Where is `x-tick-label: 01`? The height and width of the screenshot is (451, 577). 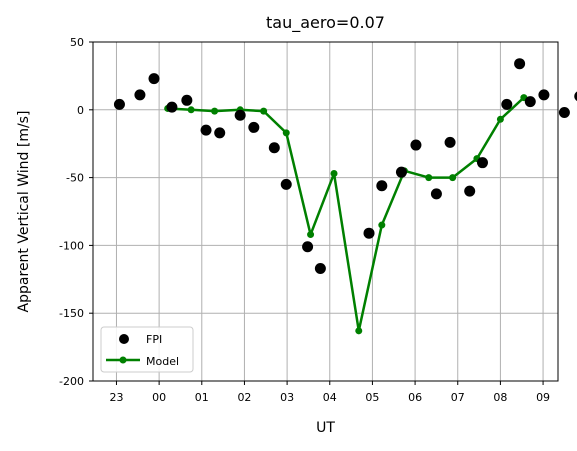
x-tick-label: 01 is located at coordinates (202, 397).